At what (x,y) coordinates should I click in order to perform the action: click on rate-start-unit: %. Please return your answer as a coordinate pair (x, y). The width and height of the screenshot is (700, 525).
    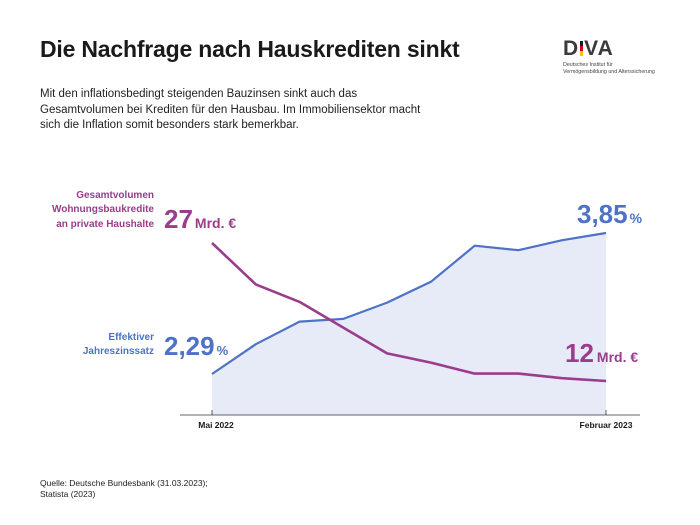
    Looking at the image, I should click on (223, 350).